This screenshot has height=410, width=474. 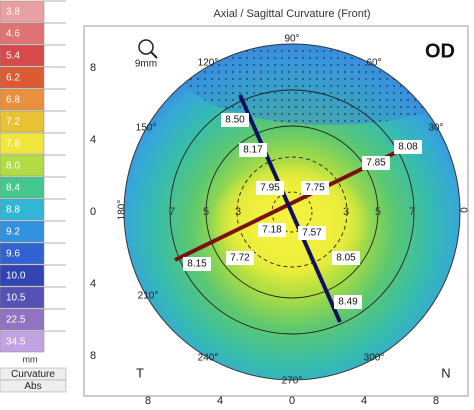 I want to click on steep-meridian, so click(x=290, y=208).